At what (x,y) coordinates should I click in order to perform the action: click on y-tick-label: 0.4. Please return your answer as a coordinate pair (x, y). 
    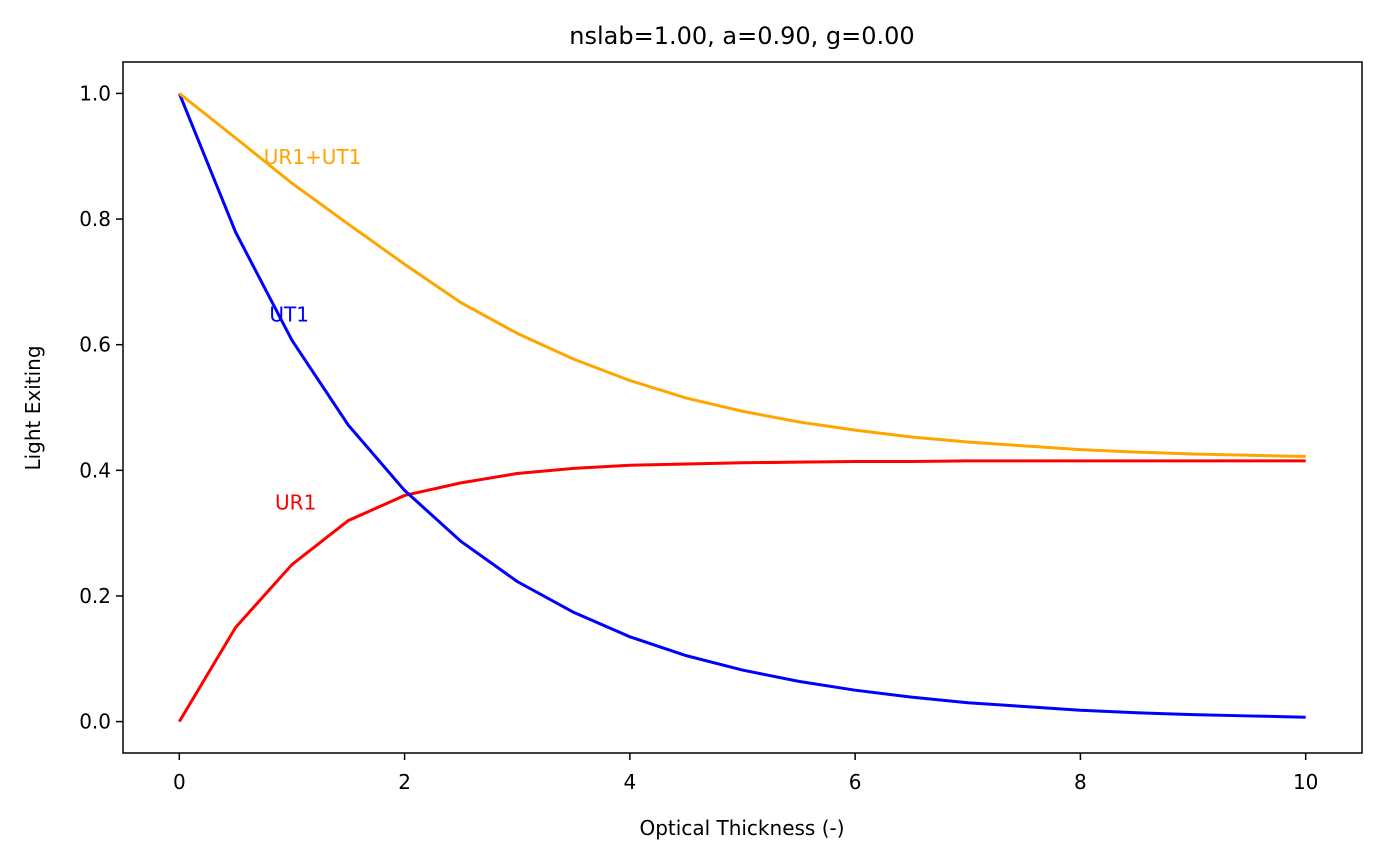
    Looking at the image, I should click on (95, 470).